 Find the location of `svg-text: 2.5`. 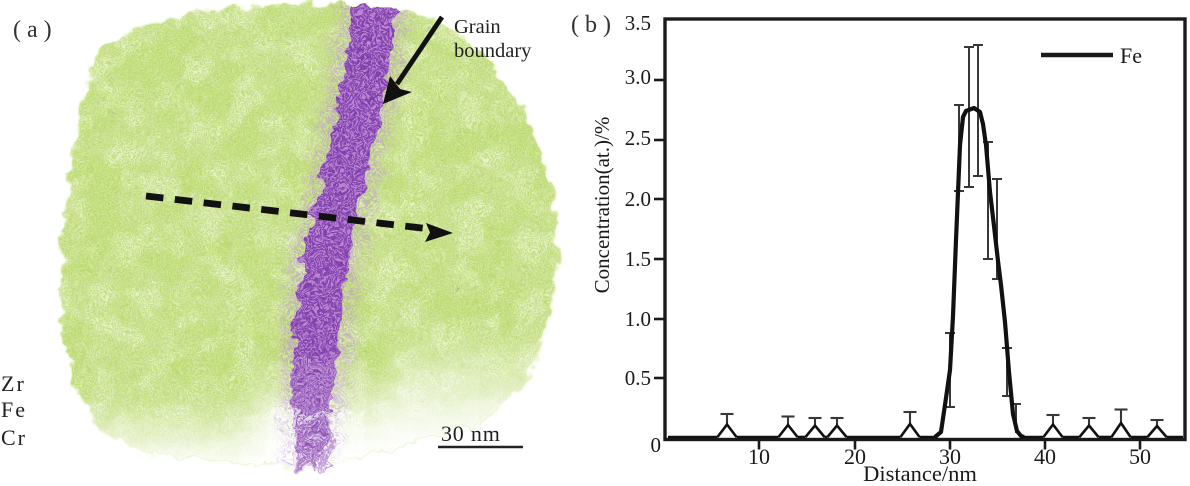

svg-text: 2.5 is located at coordinates (638, 138).